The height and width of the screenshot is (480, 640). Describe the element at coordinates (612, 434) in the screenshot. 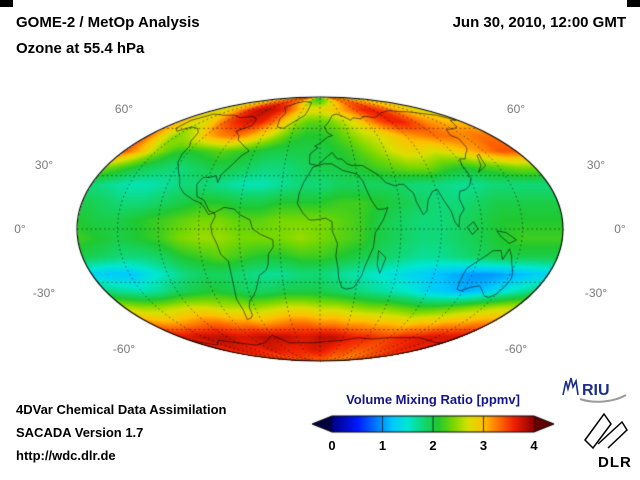

I see `dlr-emblem-wing-icon` at that location.